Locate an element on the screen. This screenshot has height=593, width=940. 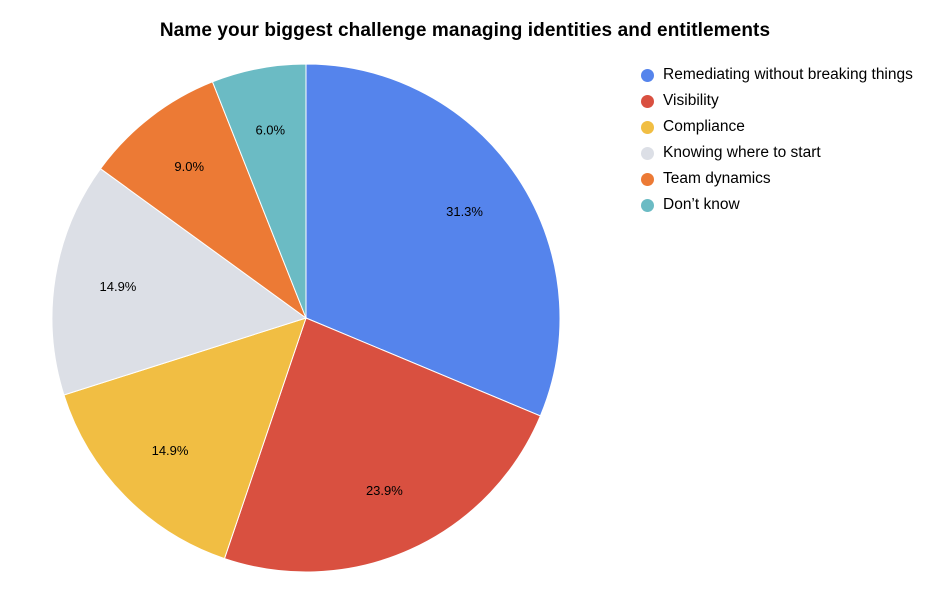
slice-label-3: 14.9% is located at coordinates (118, 286).